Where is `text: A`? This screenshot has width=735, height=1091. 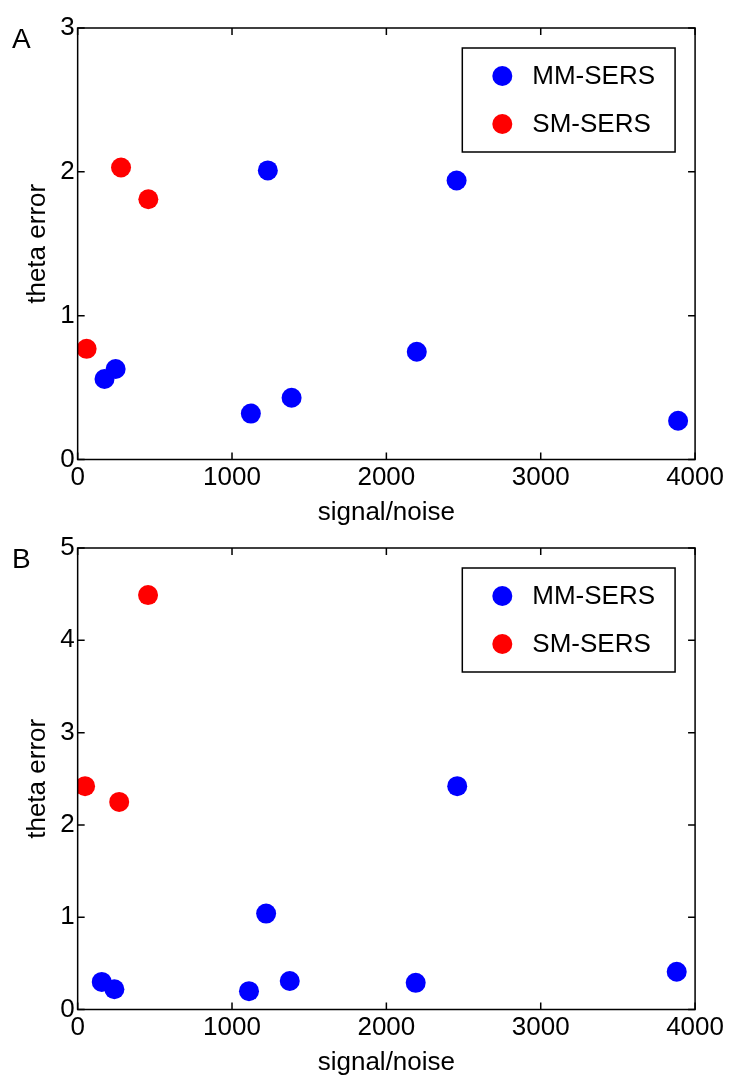
text: A is located at coordinates (21, 38).